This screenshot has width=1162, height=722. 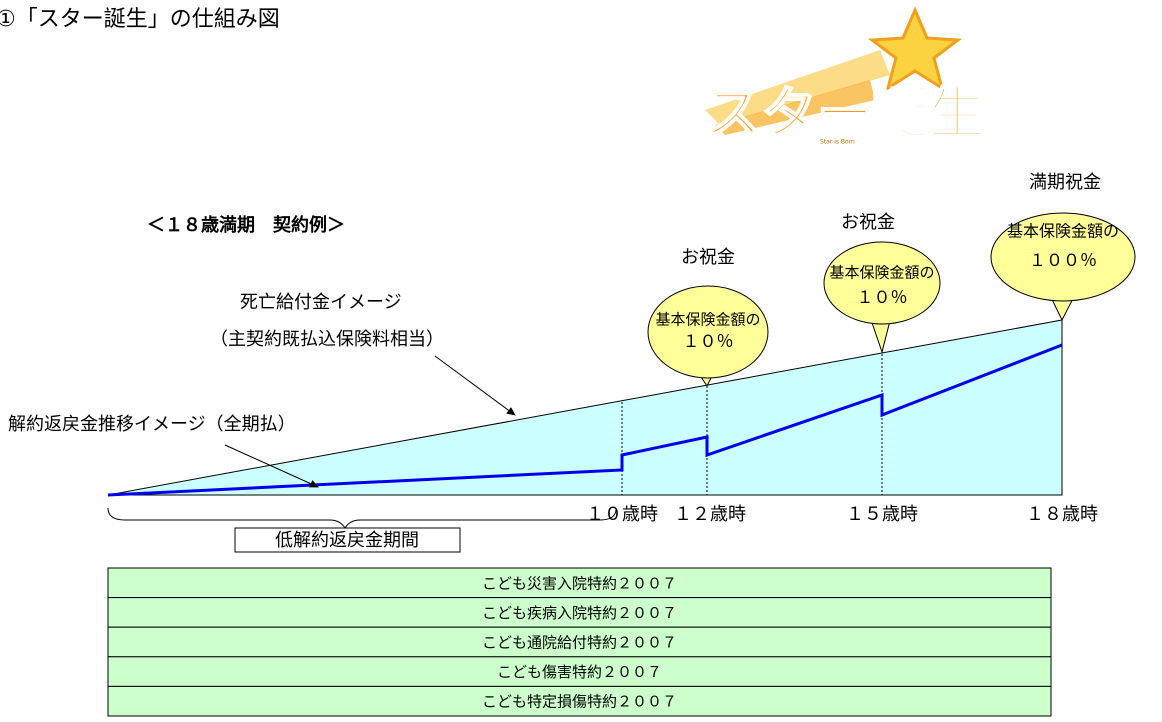 What do you see at coordinates (321, 302) in the screenshot?
I see `death-benefit-label: 死亡給付金イメージ` at bounding box center [321, 302].